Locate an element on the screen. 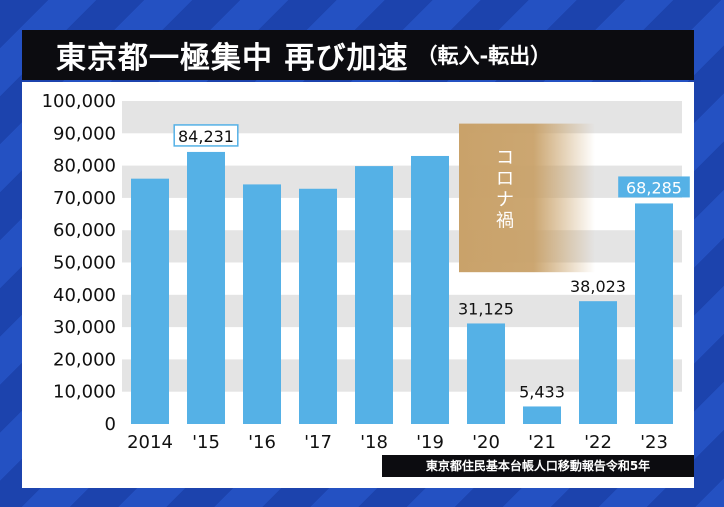 The image size is (724, 507). x-tick-label: '18 is located at coordinates (374, 442).